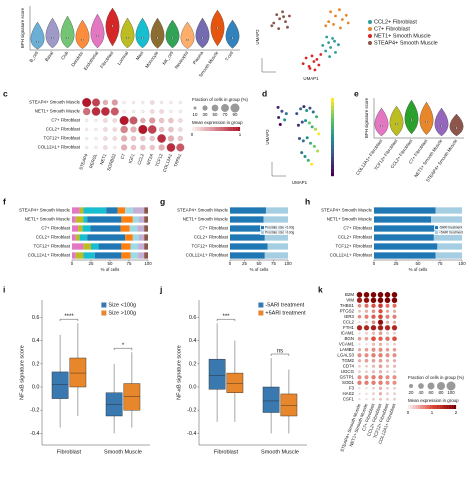  I want to click on row-label: C7+ Fibroblast, so click(55, 228).